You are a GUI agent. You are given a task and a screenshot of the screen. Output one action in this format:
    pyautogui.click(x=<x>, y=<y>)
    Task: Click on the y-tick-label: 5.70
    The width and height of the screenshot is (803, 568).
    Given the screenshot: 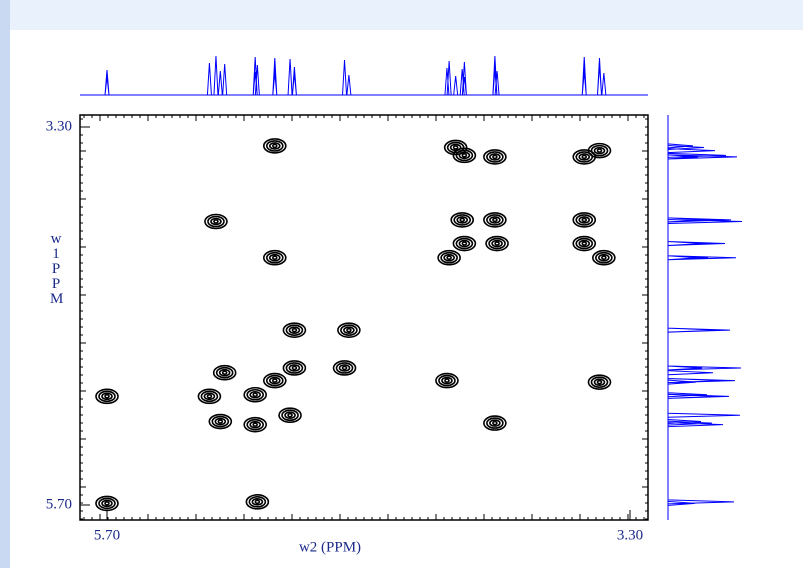 What is the action you would take?
    pyautogui.click(x=59, y=504)
    